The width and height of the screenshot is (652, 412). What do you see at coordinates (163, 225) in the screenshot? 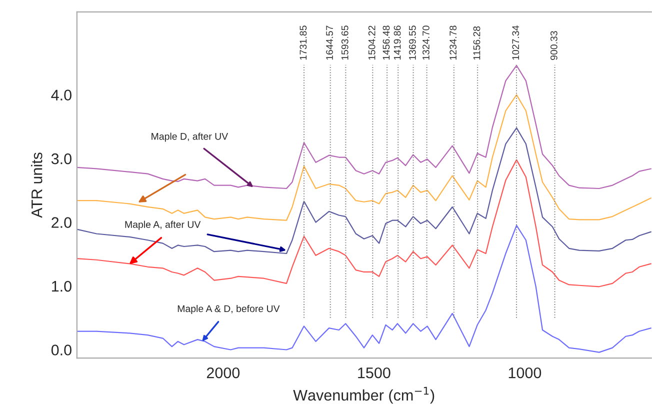
I see `annotation: Maple A, after UV` at bounding box center [163, 225].